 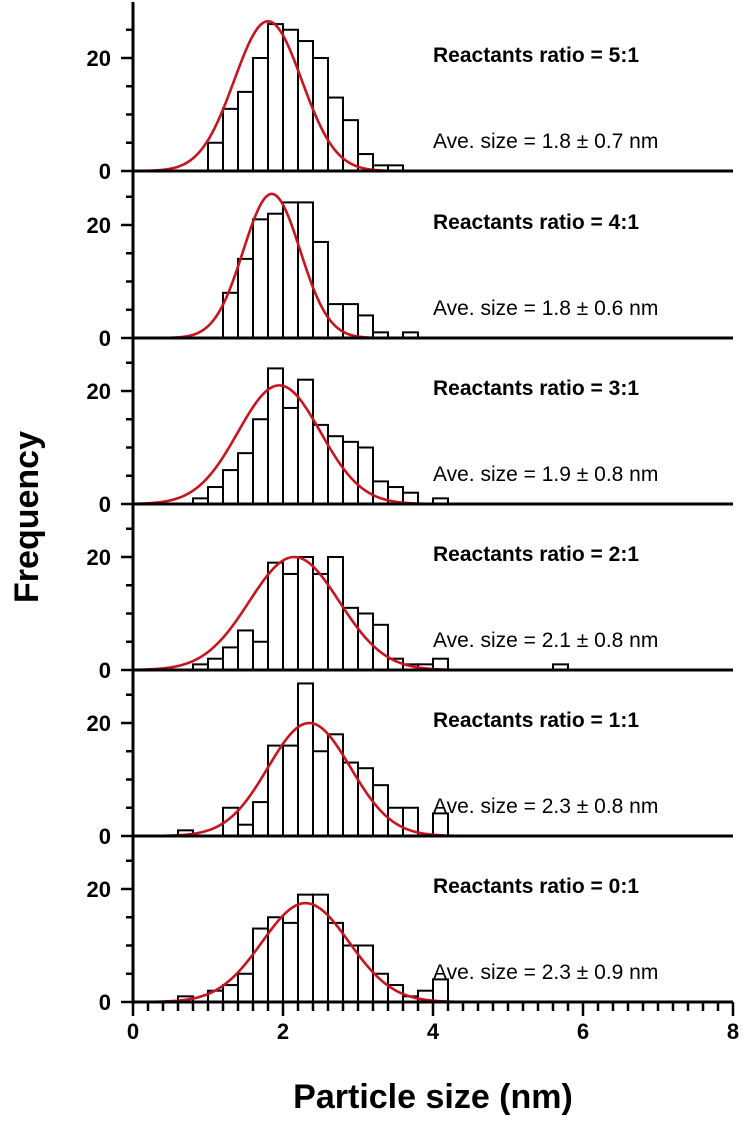 What do you see at coordinates (536, 55) in the screenshot?
I see `panel-title: Reactants ratio = 5:1` at bounding box center [536, 55].